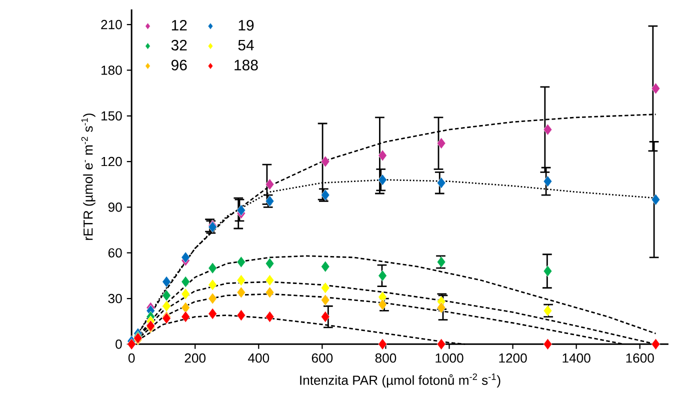 This screenshot has width=675, height=414. Describe the element at coordinates (179, 65) in the screenshot. I see `legend-label: 96` at that location.